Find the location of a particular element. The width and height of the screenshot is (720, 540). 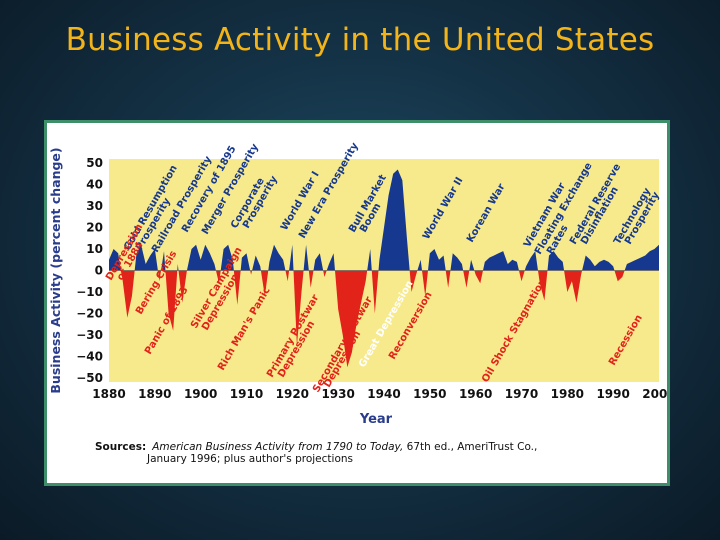

sources-label: Sources: is located at coordinates (121, 447).